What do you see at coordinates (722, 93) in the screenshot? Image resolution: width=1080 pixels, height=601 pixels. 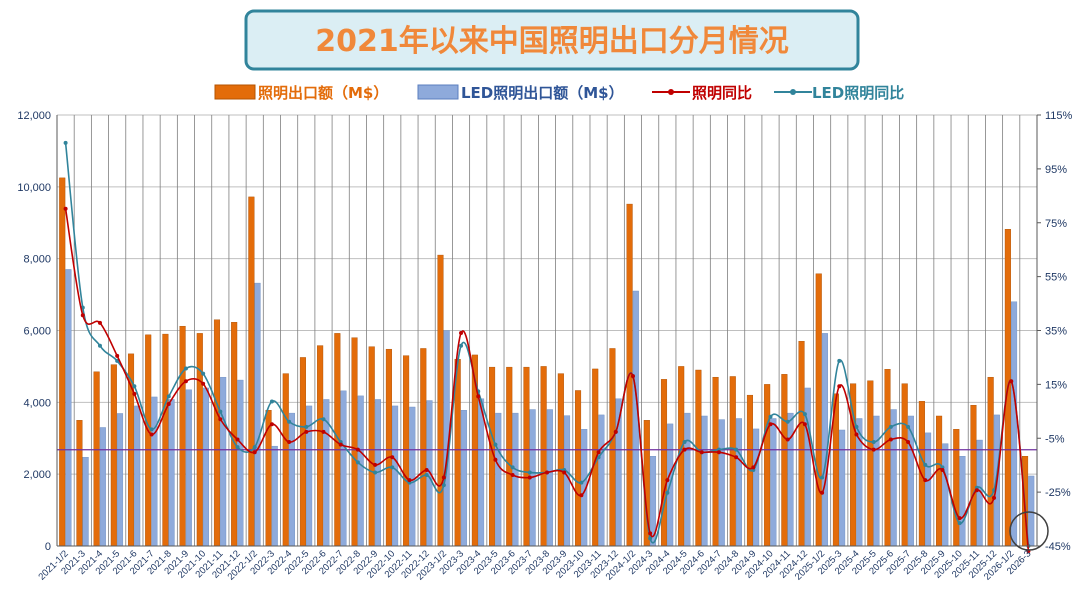 I see `legend-label-yoy: 照明同比` at bounding box center [722, 93].